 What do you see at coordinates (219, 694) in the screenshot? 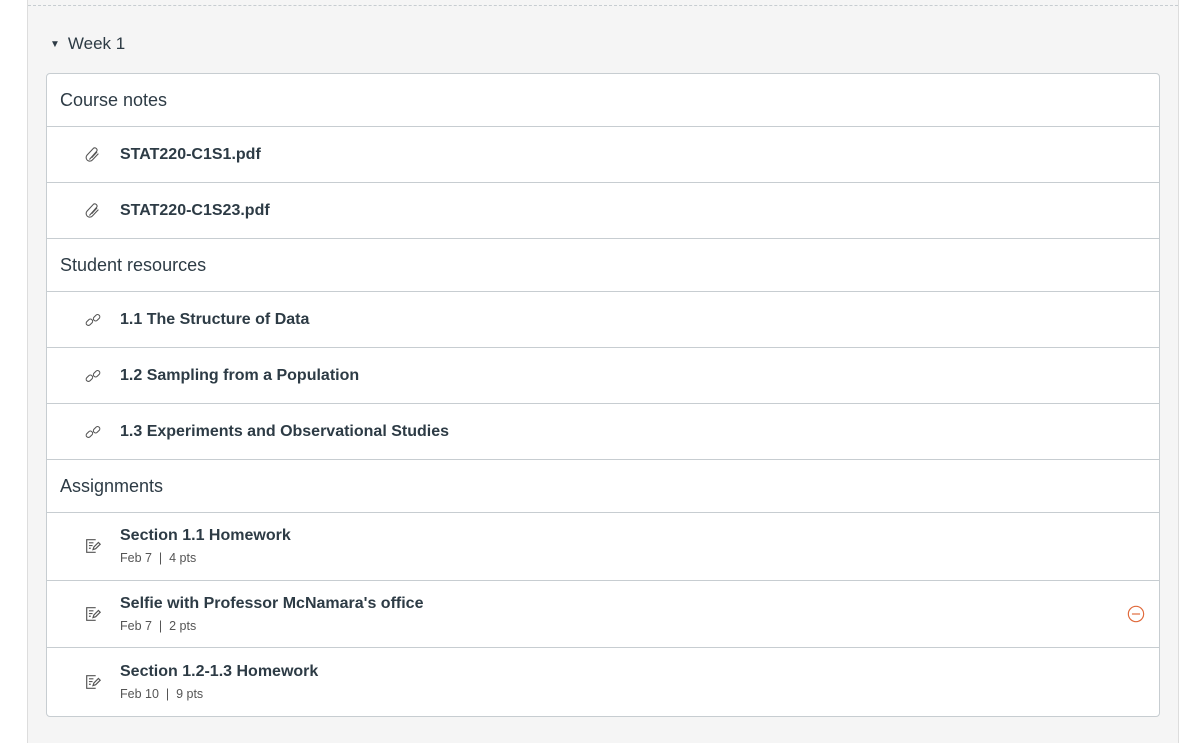
I see `item-meta: Feb 10 | 9 pts` at bounding box center [219, 694].